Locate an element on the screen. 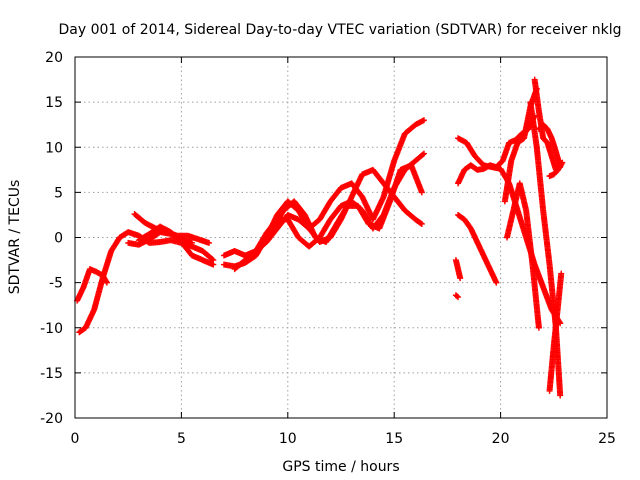 The image size is (640, 480). x-tick-label: 25 is located at coordinates (607, 439).